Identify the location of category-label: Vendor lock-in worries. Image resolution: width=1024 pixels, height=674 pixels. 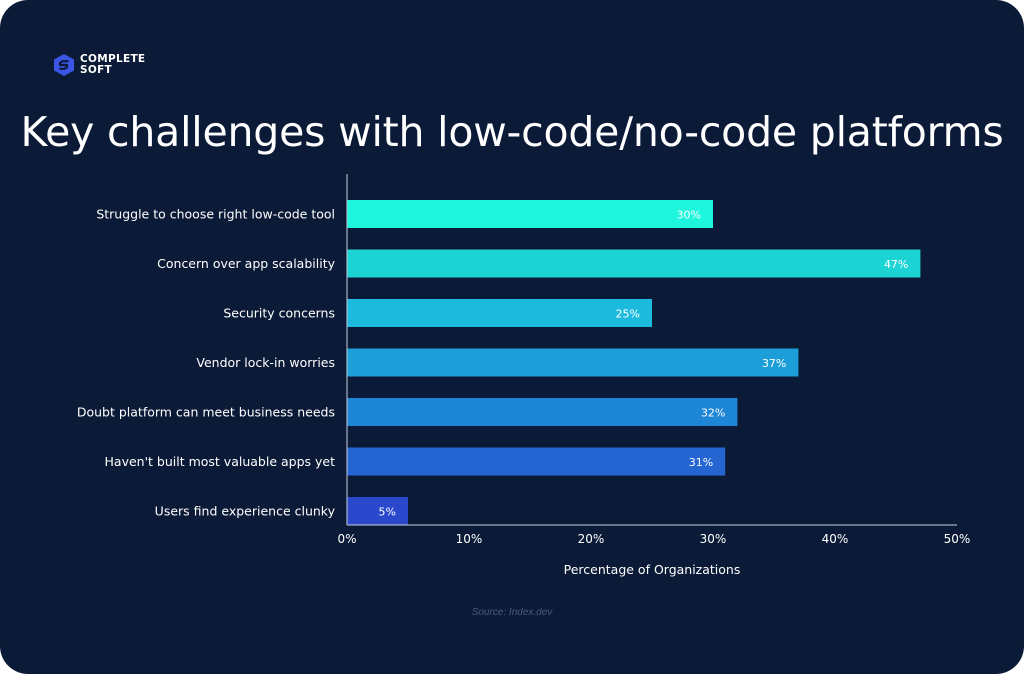
(265, 362).